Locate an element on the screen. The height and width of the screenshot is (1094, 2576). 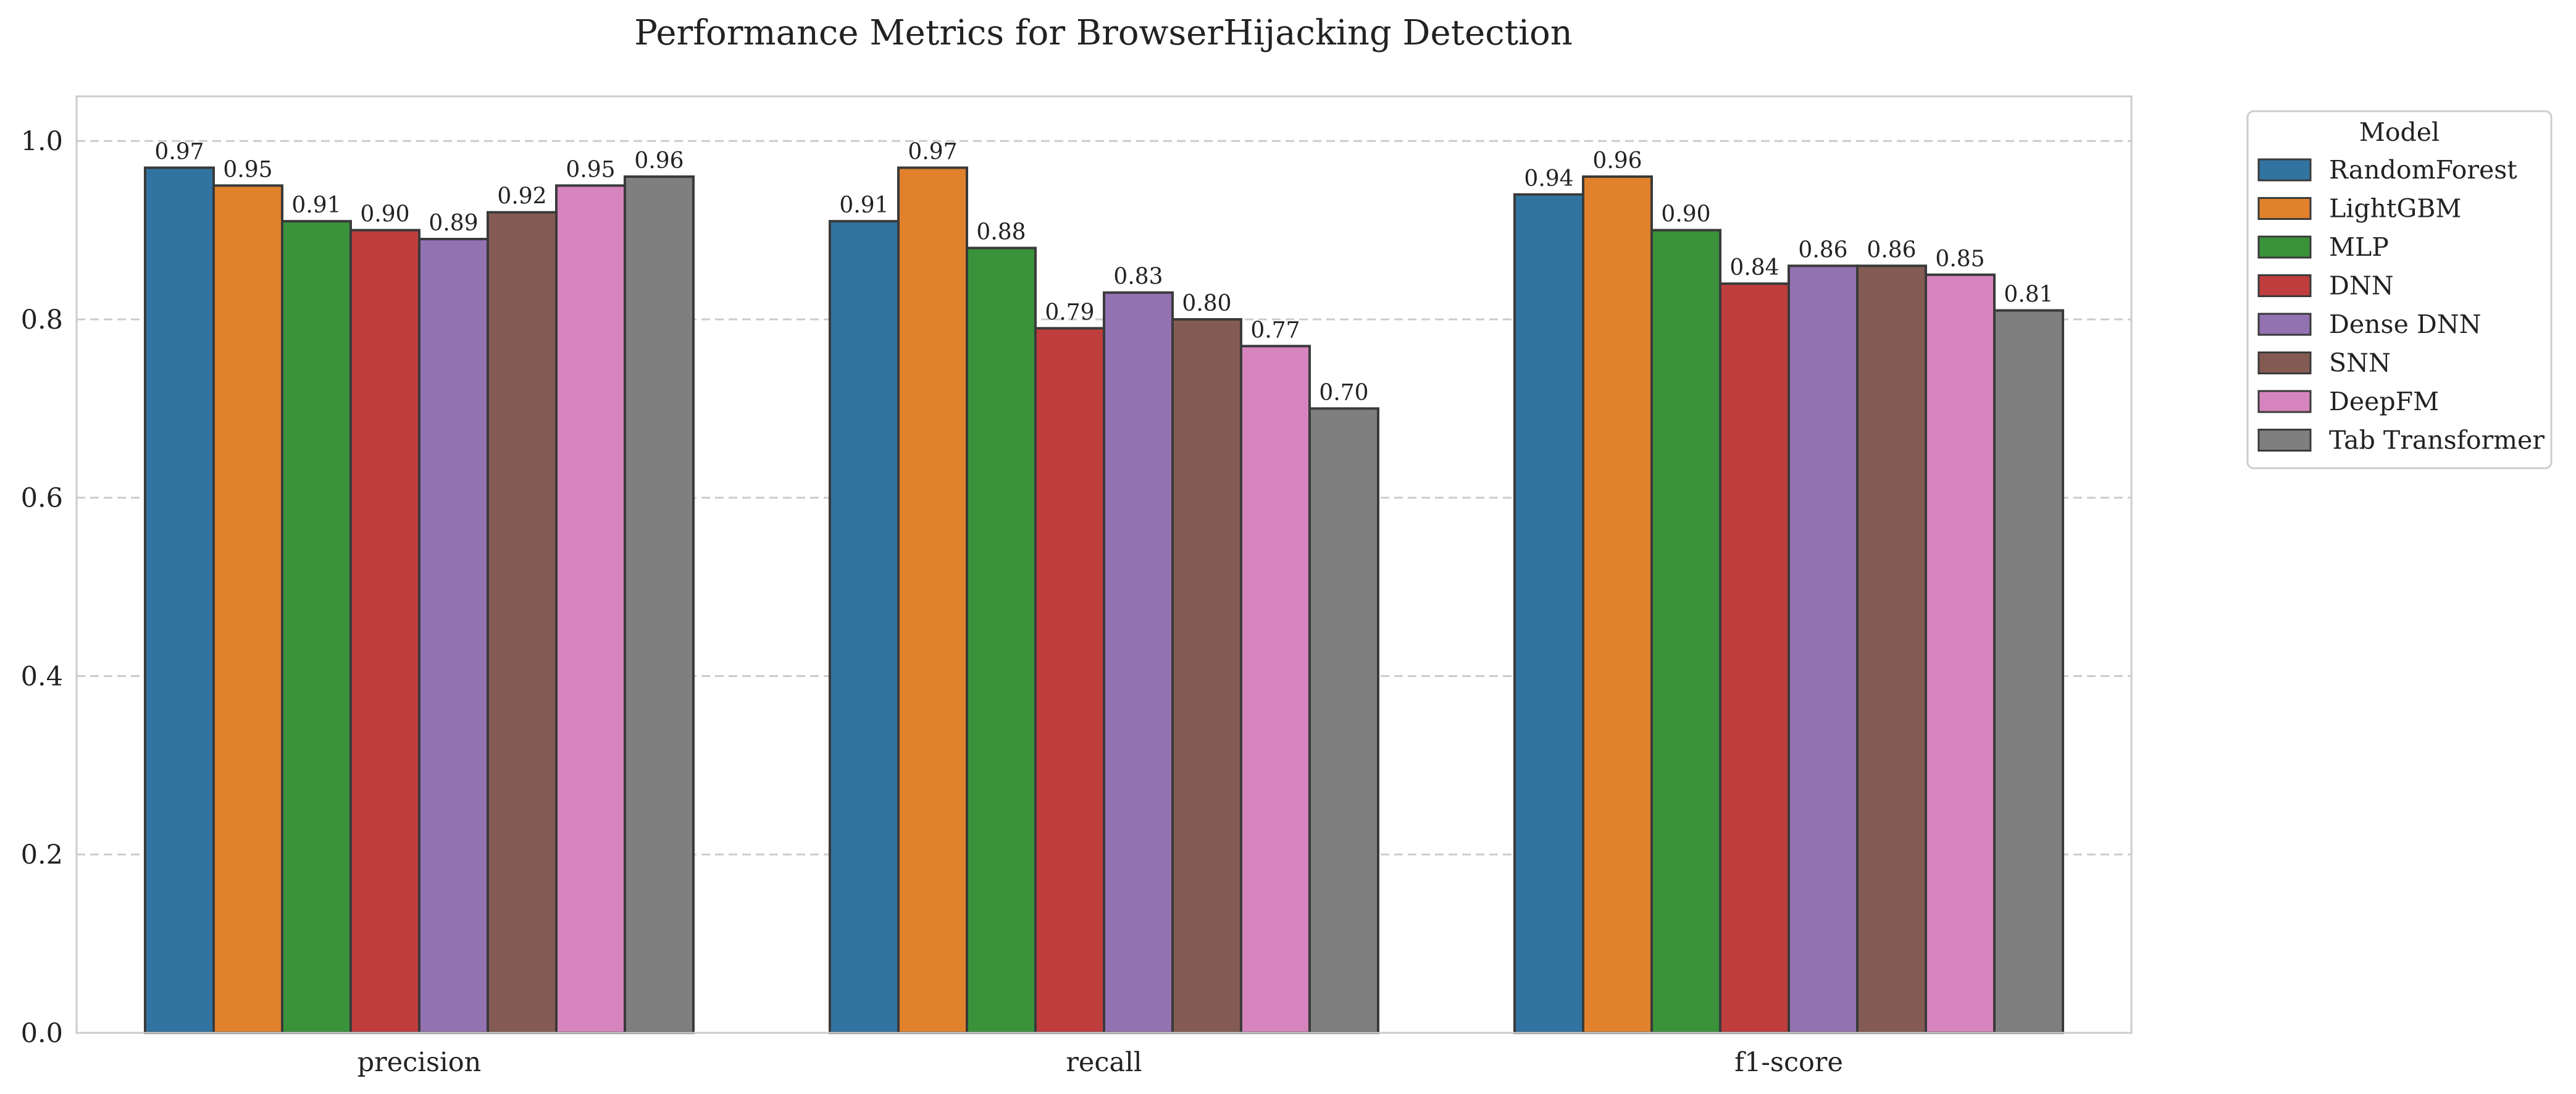
x-tick-label: f1-score is located at coordinates (1788, 1062).